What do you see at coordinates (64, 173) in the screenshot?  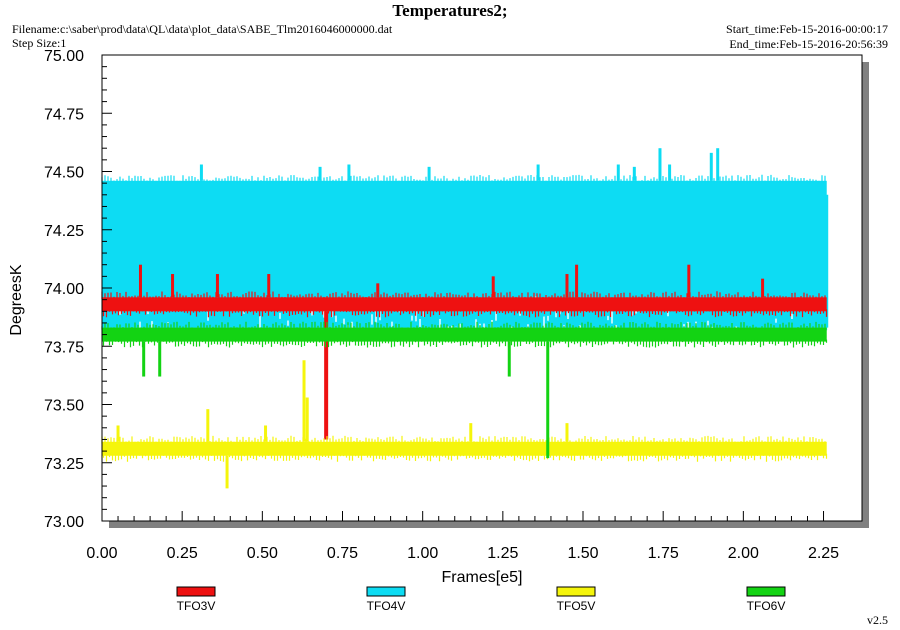 I see `y-tick-label: 74.50` at bounding box center [64, 173].